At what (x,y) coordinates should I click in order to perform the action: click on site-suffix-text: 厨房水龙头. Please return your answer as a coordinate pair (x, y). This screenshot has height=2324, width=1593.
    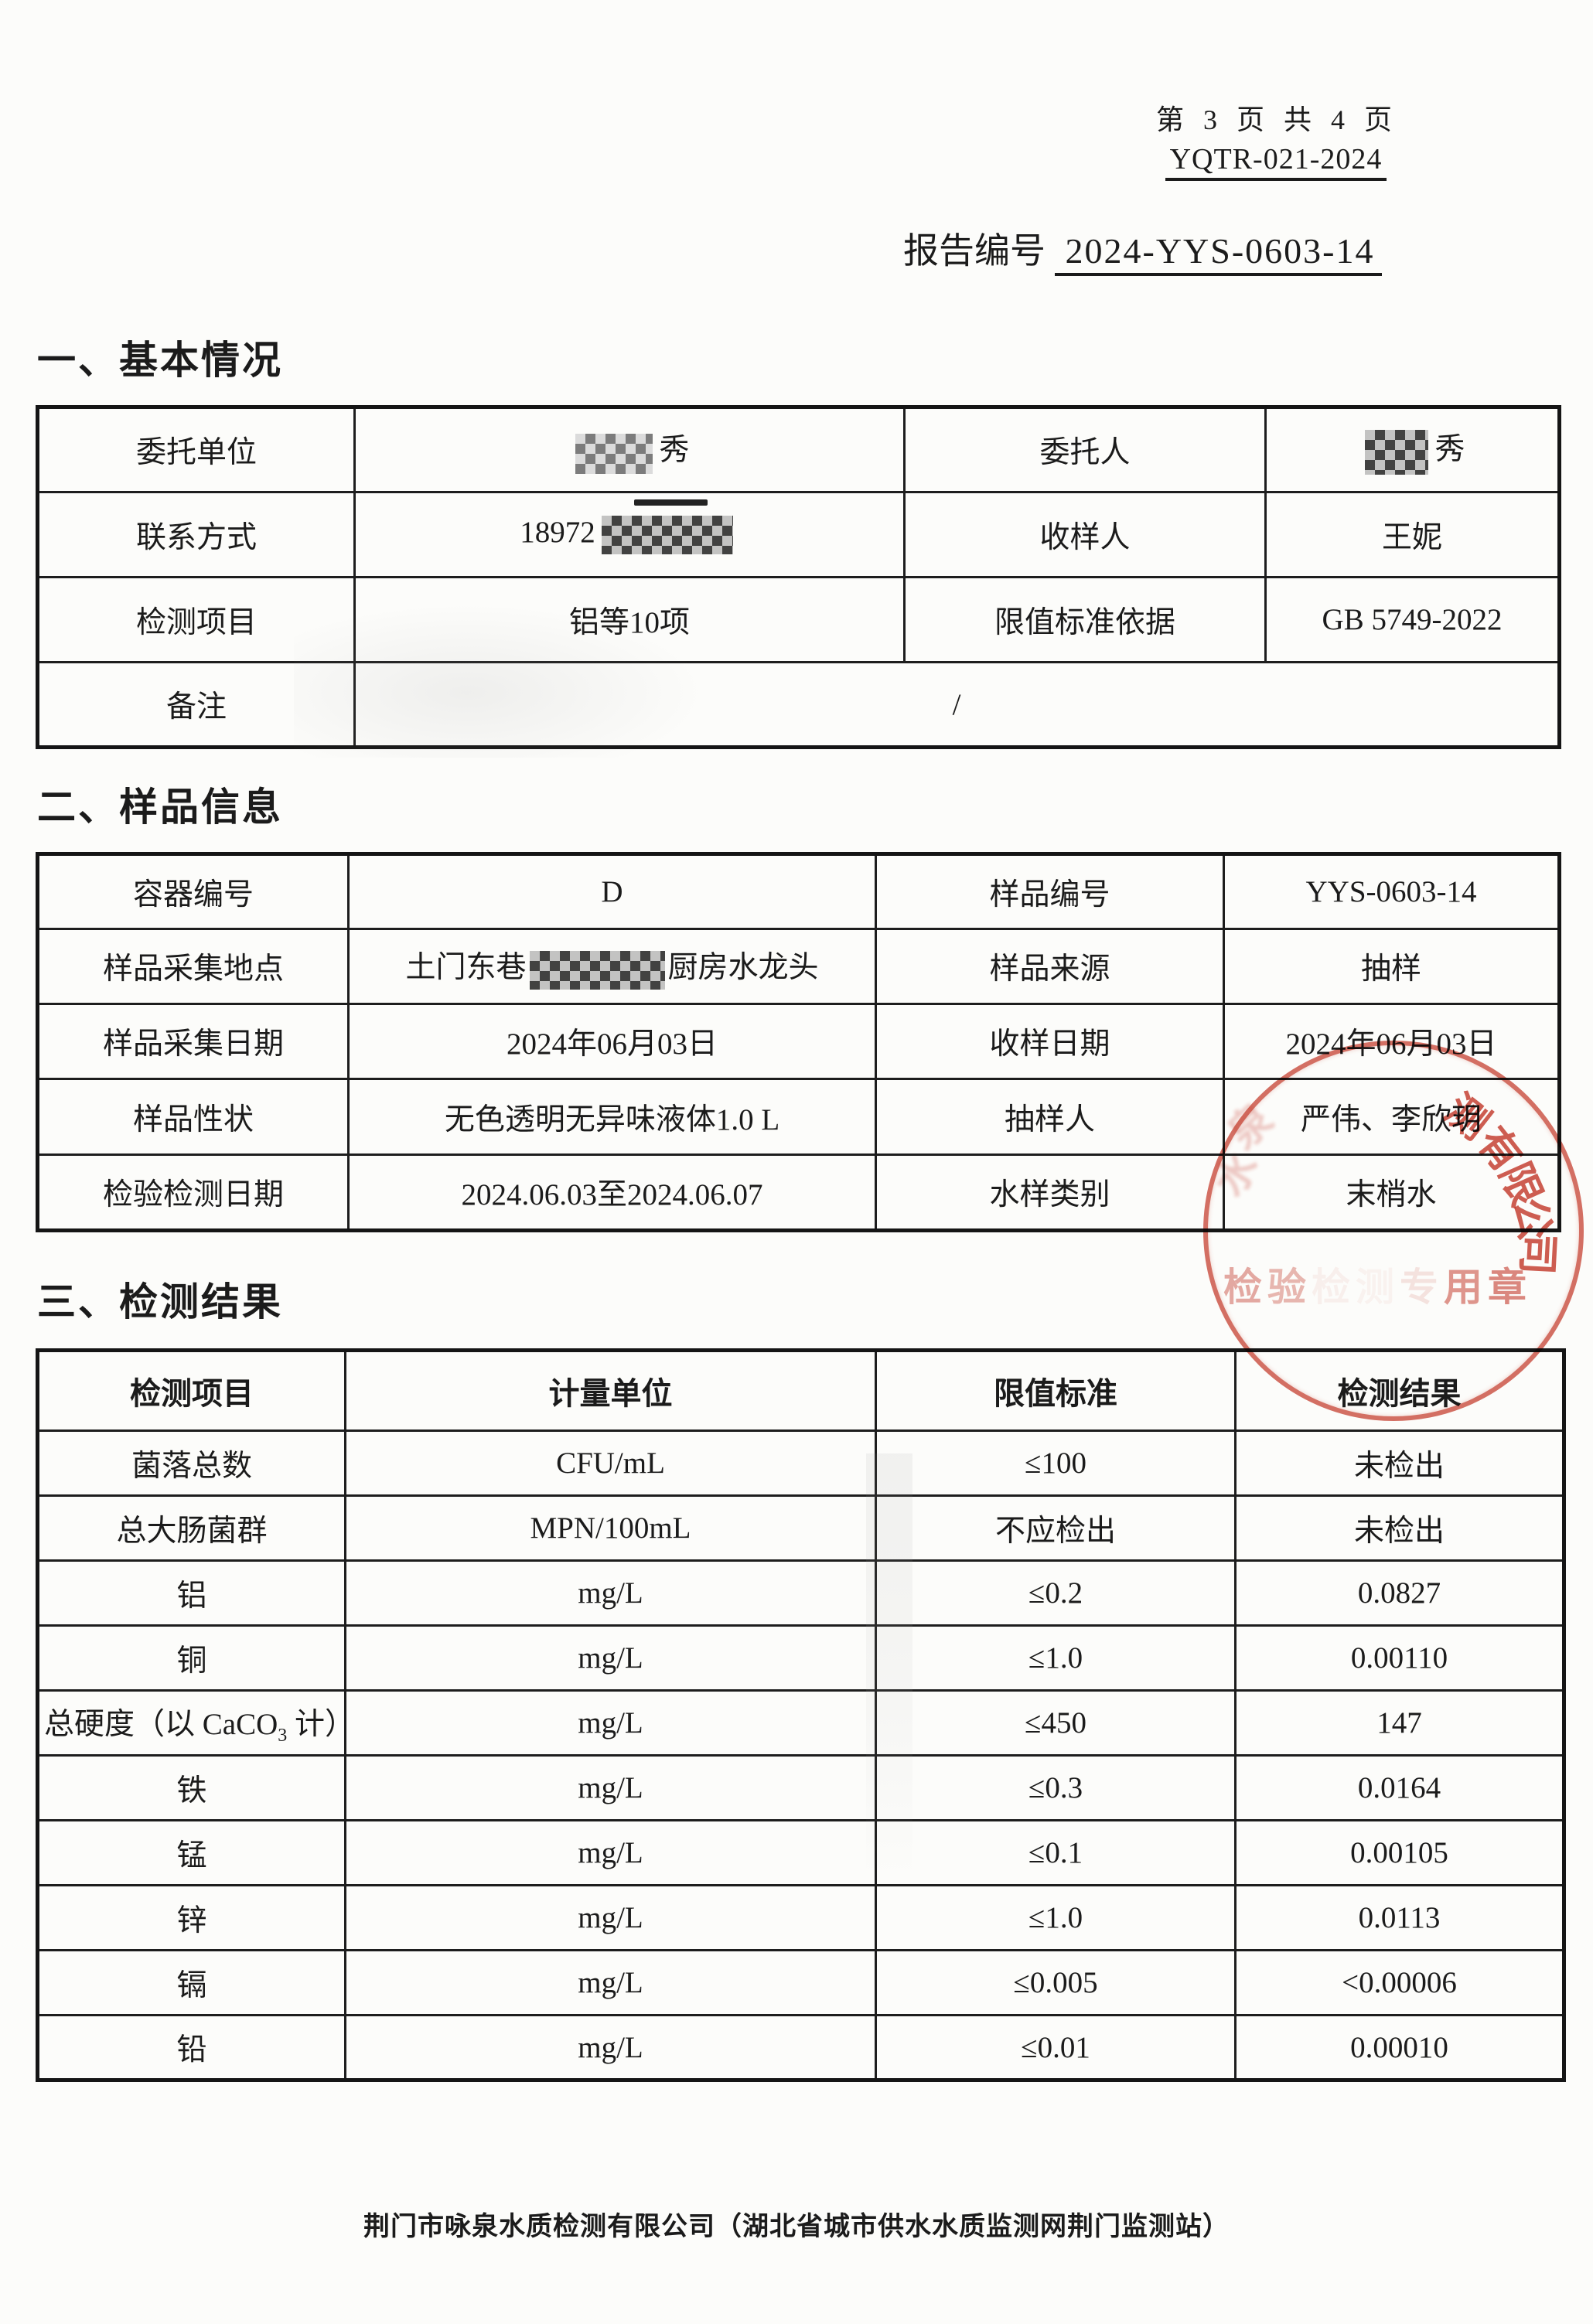
    Looking at the image, I should click on (743, 967).